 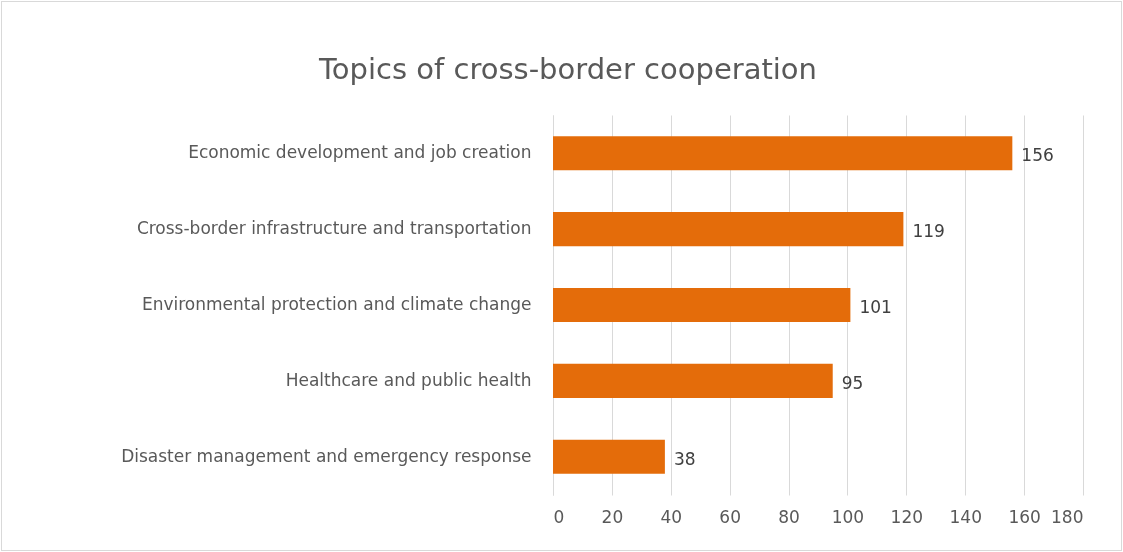 What do you see at coordinates (907, 516) in the screenshot?
I see `x-tick-label: 120` at bounding box center [907, 516].